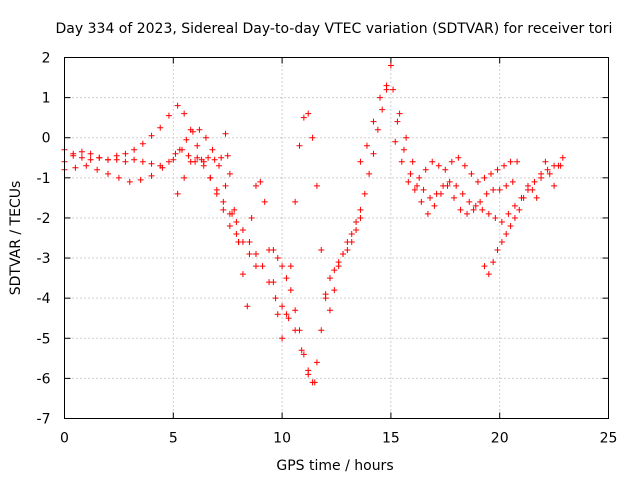 The height and width of the screenshot is (480, 640). I want to click on x-tick-label: 25, so click(609, 439).